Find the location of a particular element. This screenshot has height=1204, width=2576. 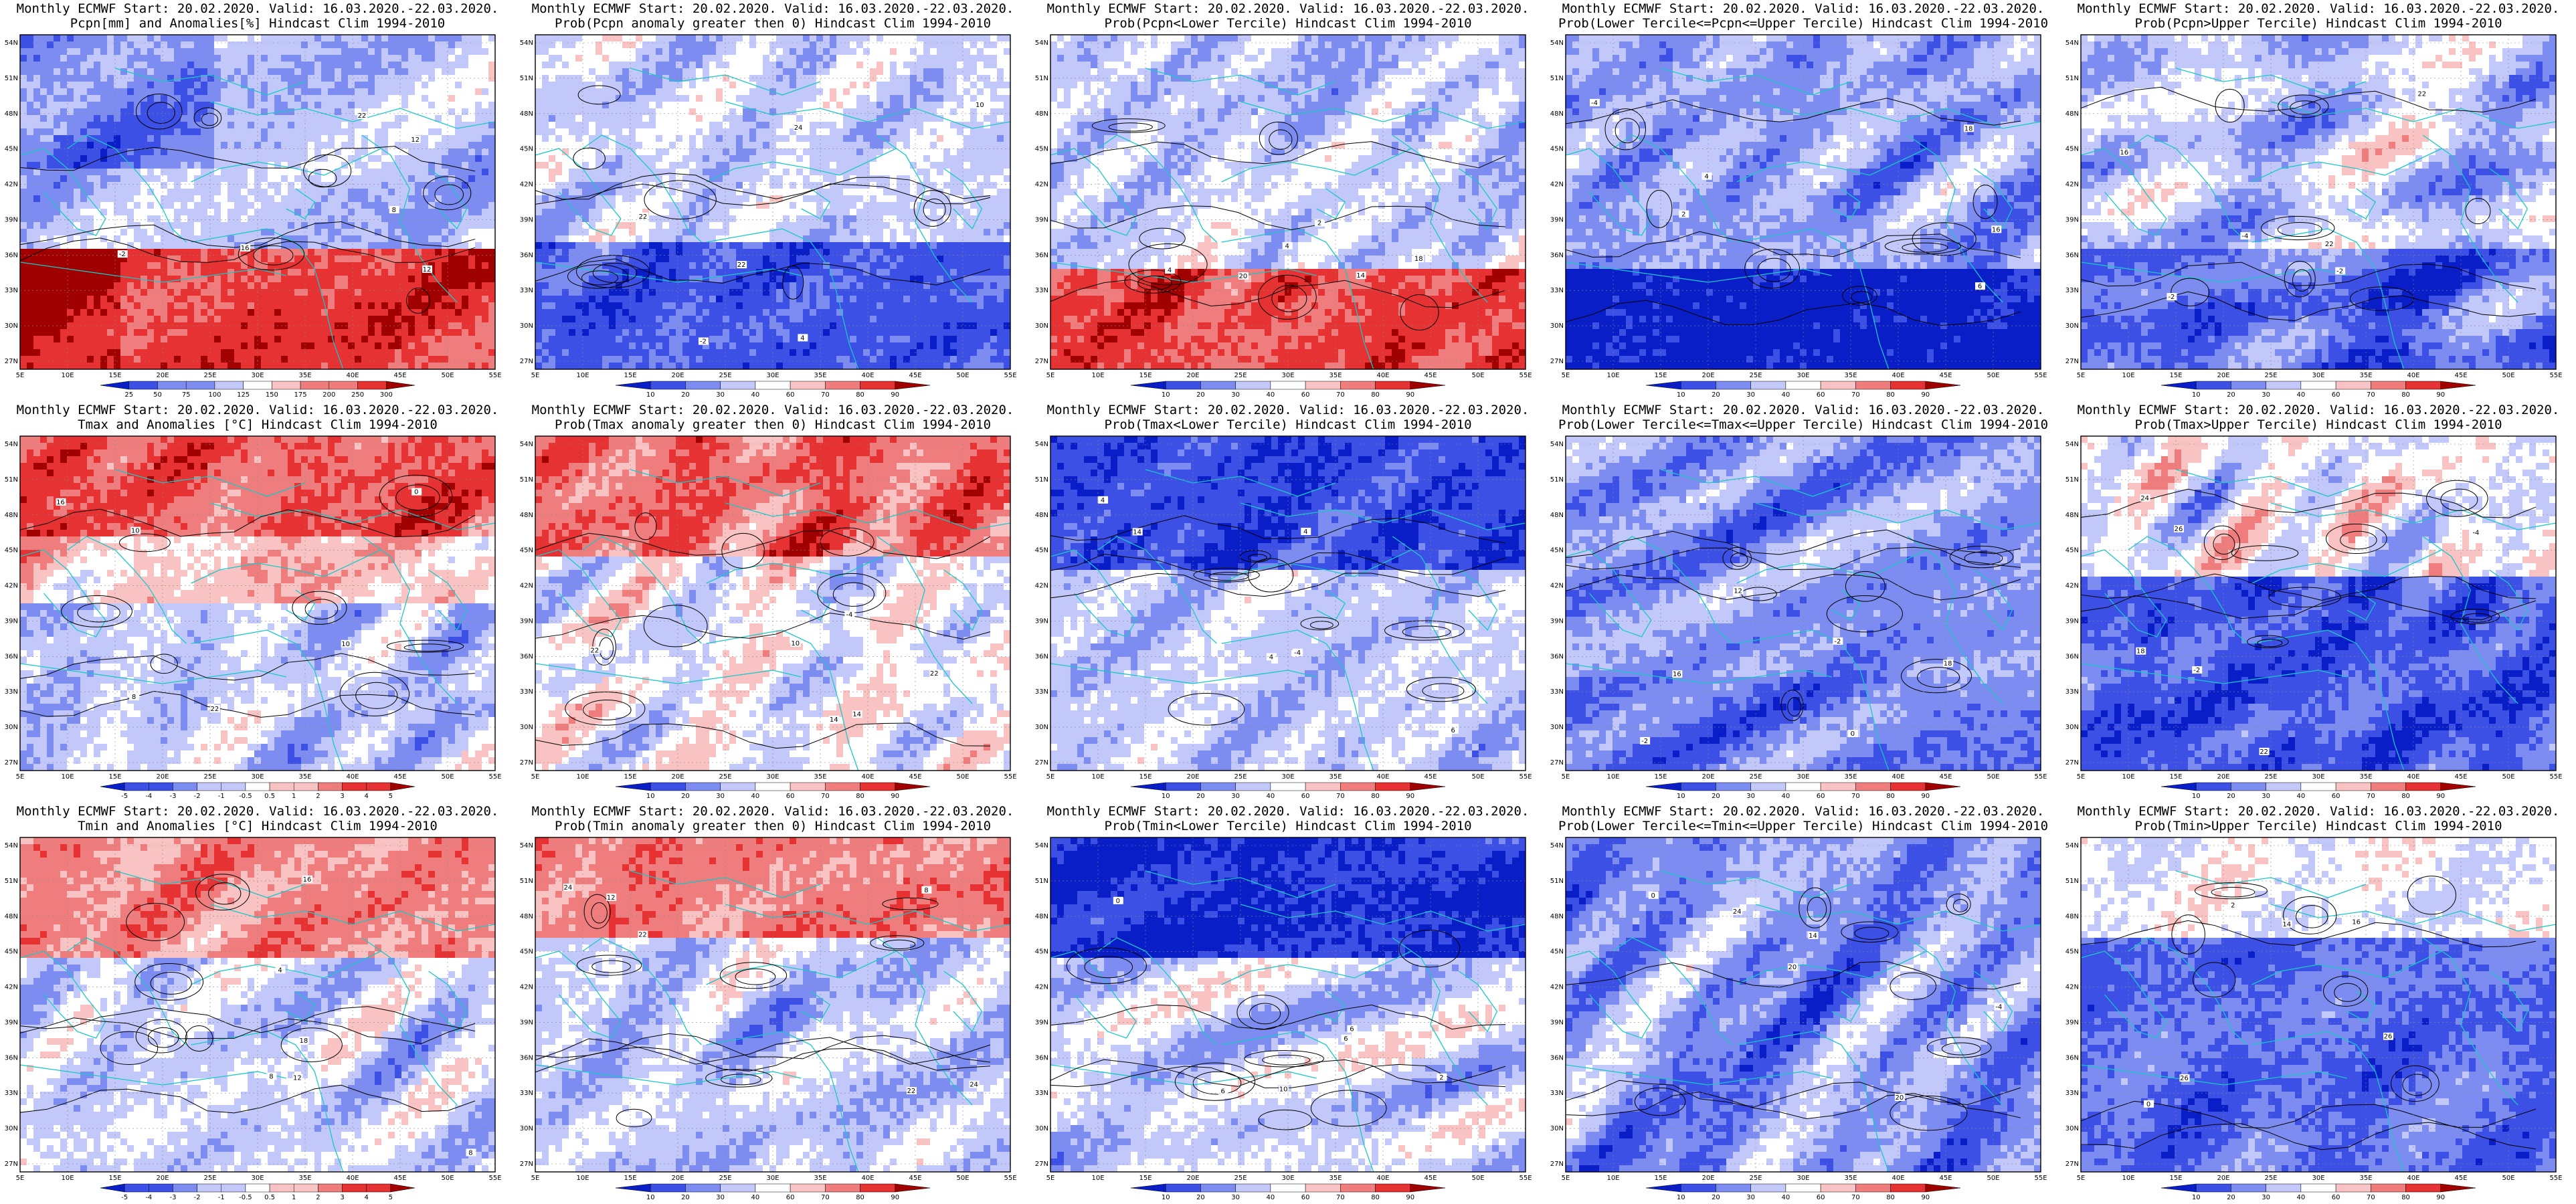

legend-tick-label: 4 is located at coordinates (367, 796).